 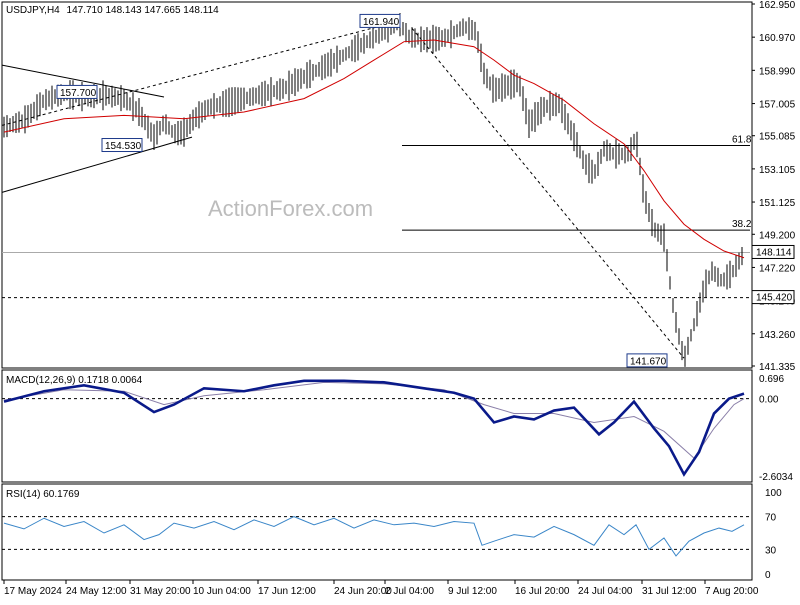 I want to click on macd-panel-title: MACD(12,26,9) 0.1718 0.0064, so click(x=74, y=380).